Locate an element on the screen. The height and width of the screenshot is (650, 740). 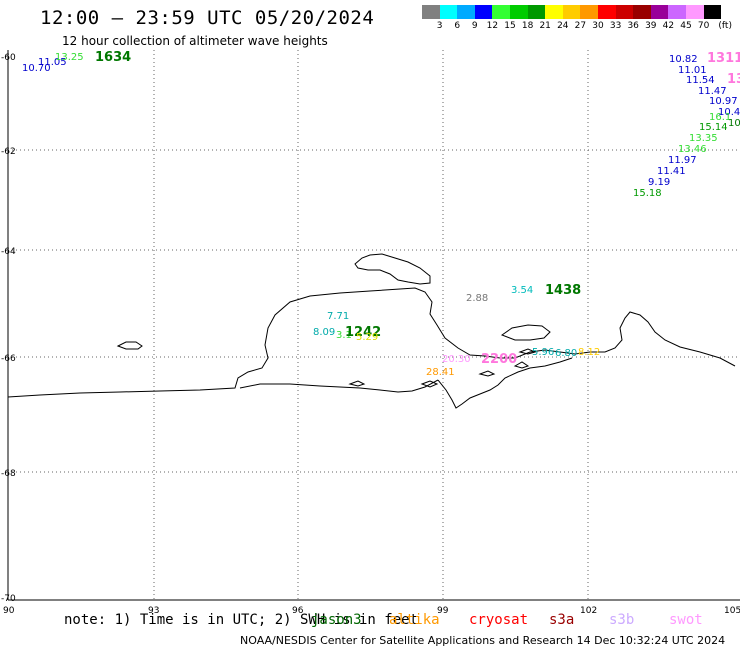
wave-height-label: 1311 is located at coordinates (723, 58).